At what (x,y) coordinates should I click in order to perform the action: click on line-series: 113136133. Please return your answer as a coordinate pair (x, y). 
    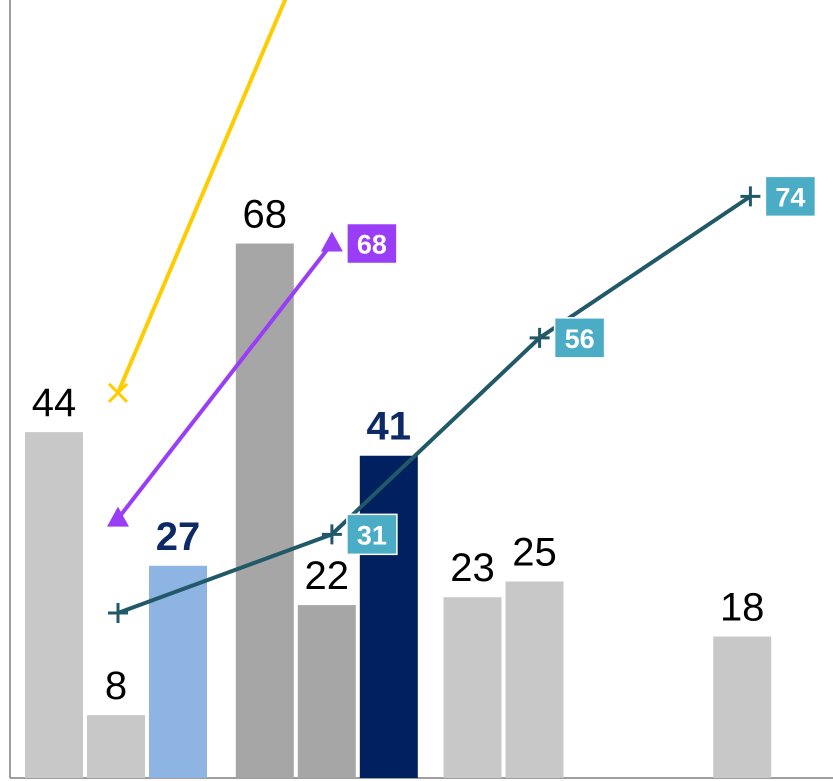
    Looking at the image, I should click on (197, 201).